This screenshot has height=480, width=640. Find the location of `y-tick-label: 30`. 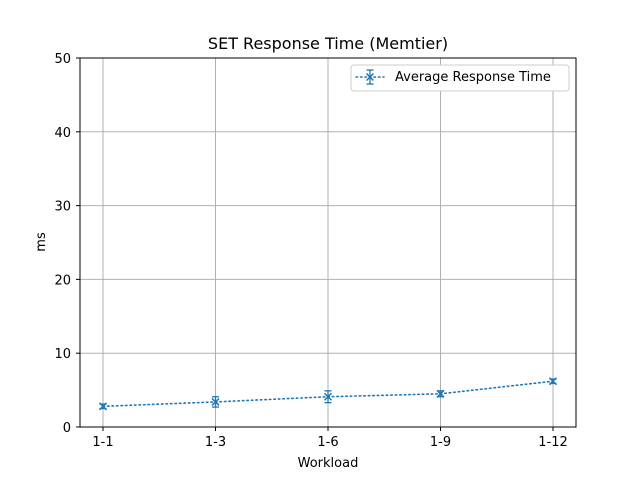

y-tick-label: 30 is located at coordinates (62, 207).